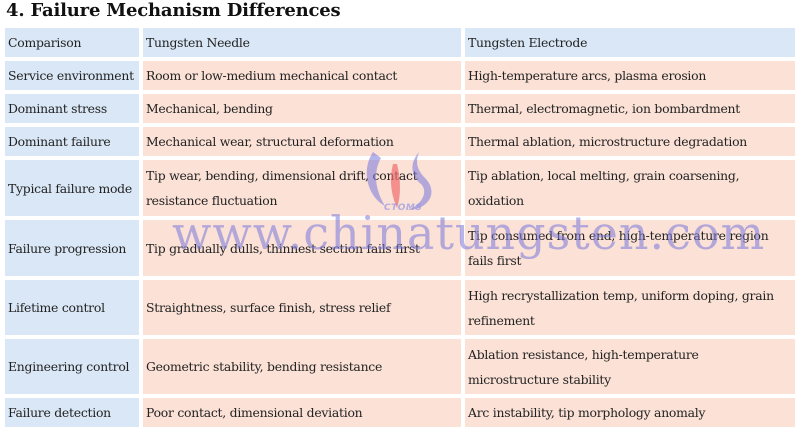 The width and height of the screenshot is (800, 431). Describe the element at coordinates (72, 42) in the screenshot. I see `header-cell-comparison: Comparison` at that location.